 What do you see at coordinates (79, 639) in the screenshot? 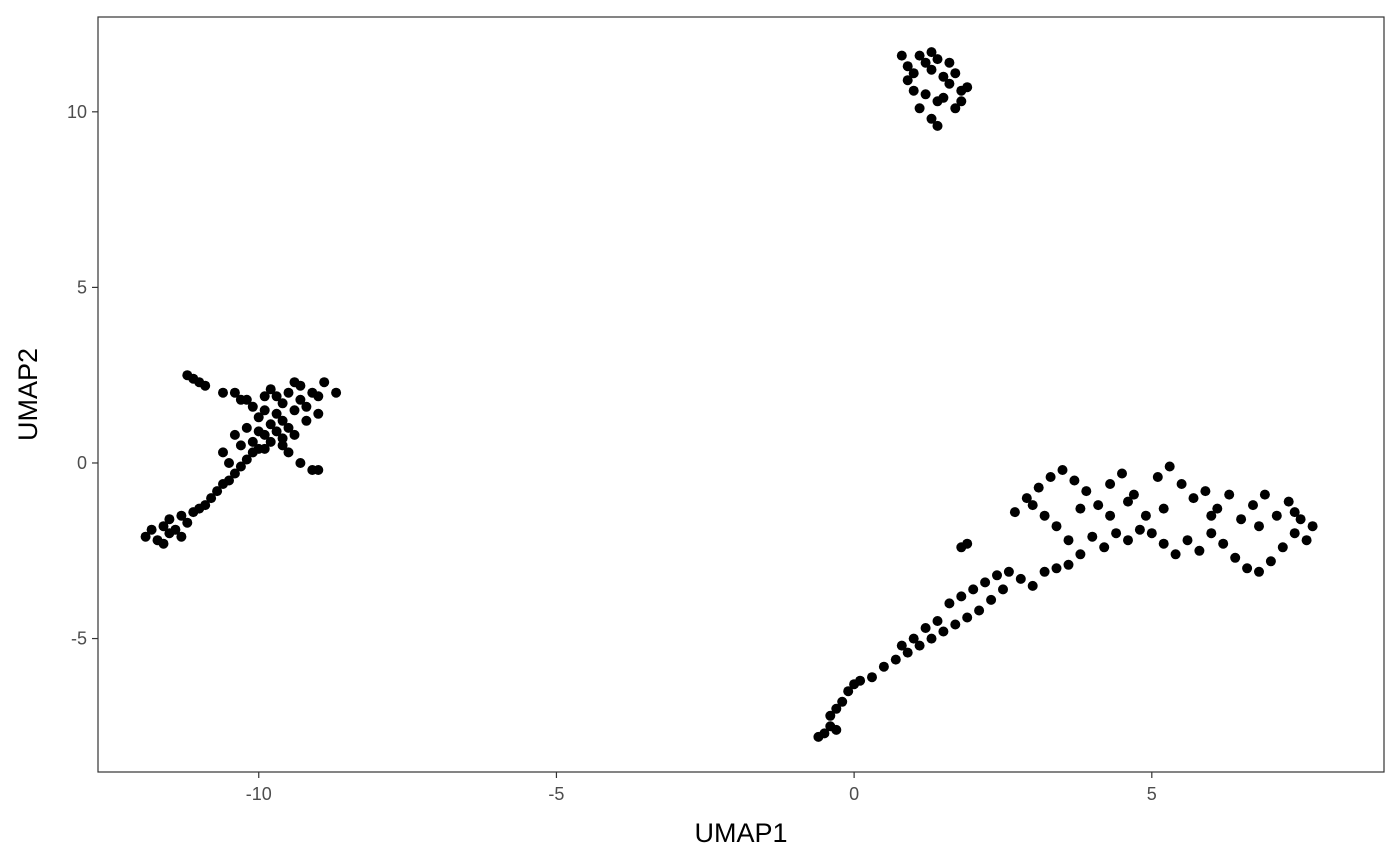
I see `y-tick-label: -5` at bounding box center [79, 639].